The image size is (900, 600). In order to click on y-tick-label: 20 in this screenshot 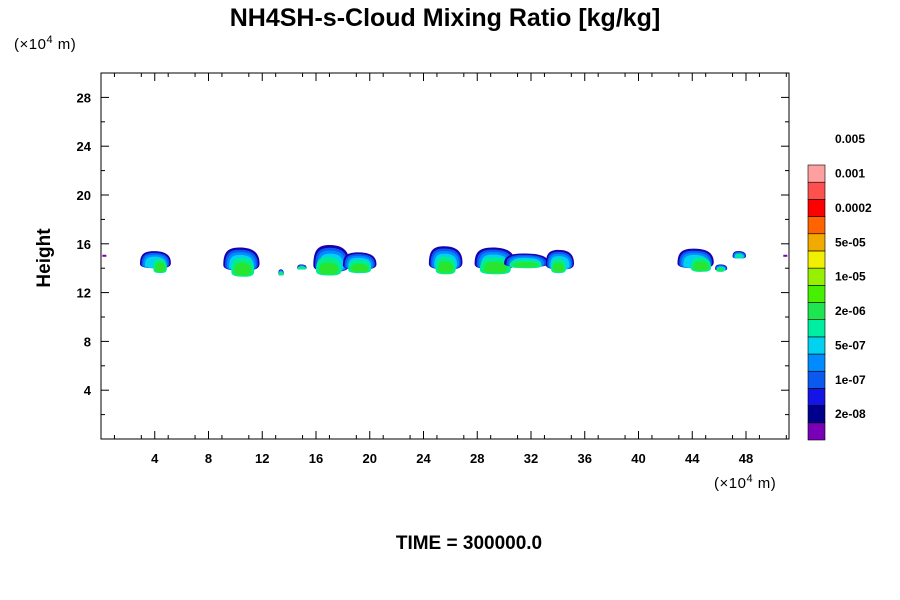, I will do `click(84, 195)`.